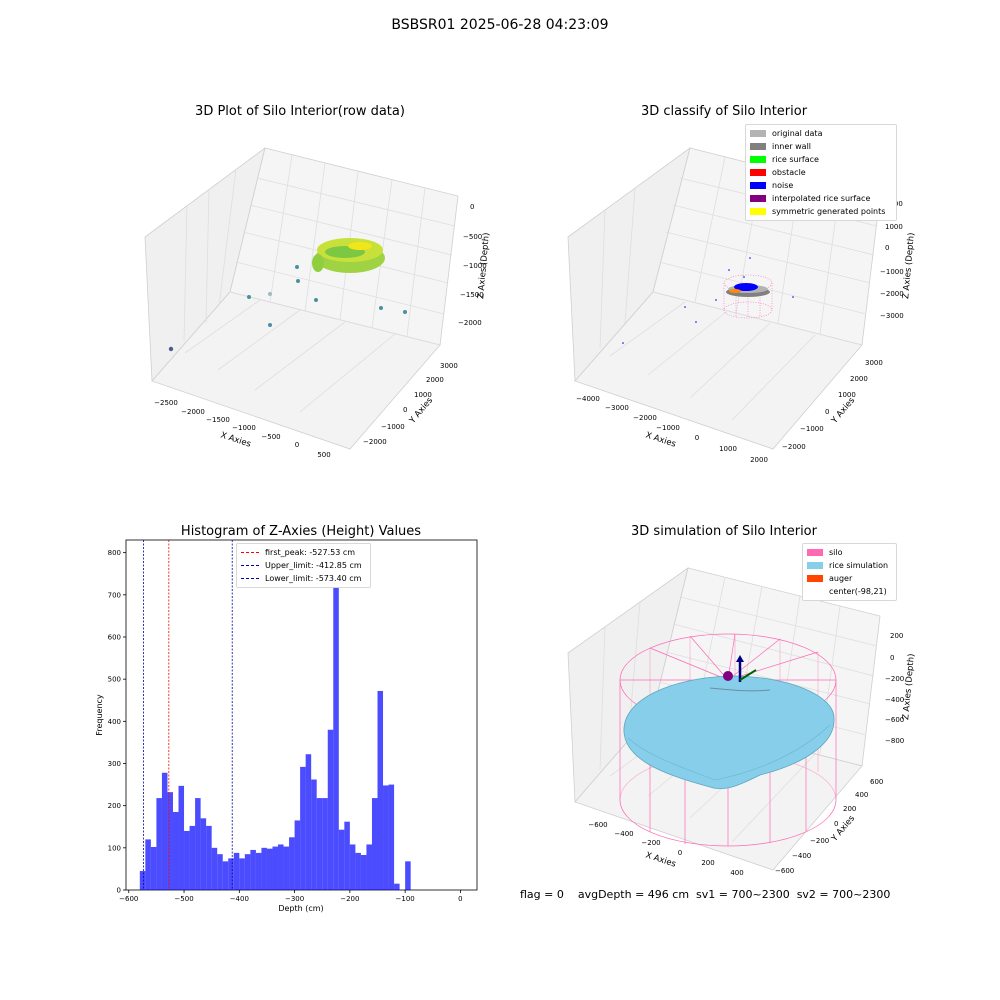 This screenshot has width=1000, height=1000. What do you see at coordinates (303, 578) in the screenshot?
I see `legend-entry: Lower_limit: -573.40 cm` at bounding box center [303, 578].